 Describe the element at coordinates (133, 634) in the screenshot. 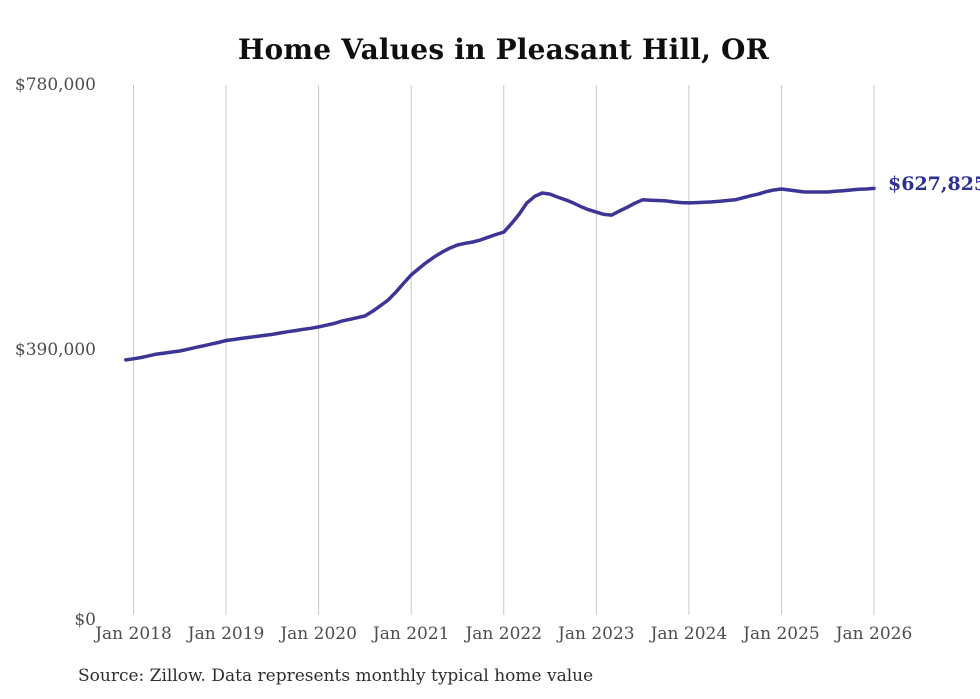

I see `x-axis-tick-label: Jan 2018` at that location.